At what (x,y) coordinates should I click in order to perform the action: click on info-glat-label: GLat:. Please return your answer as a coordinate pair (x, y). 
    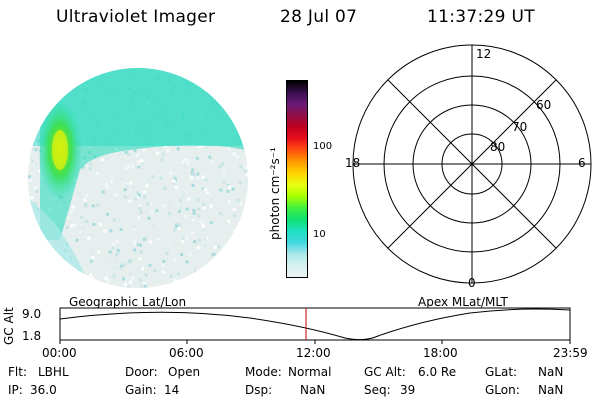
    Looking at the image, I should click on (501, 372).